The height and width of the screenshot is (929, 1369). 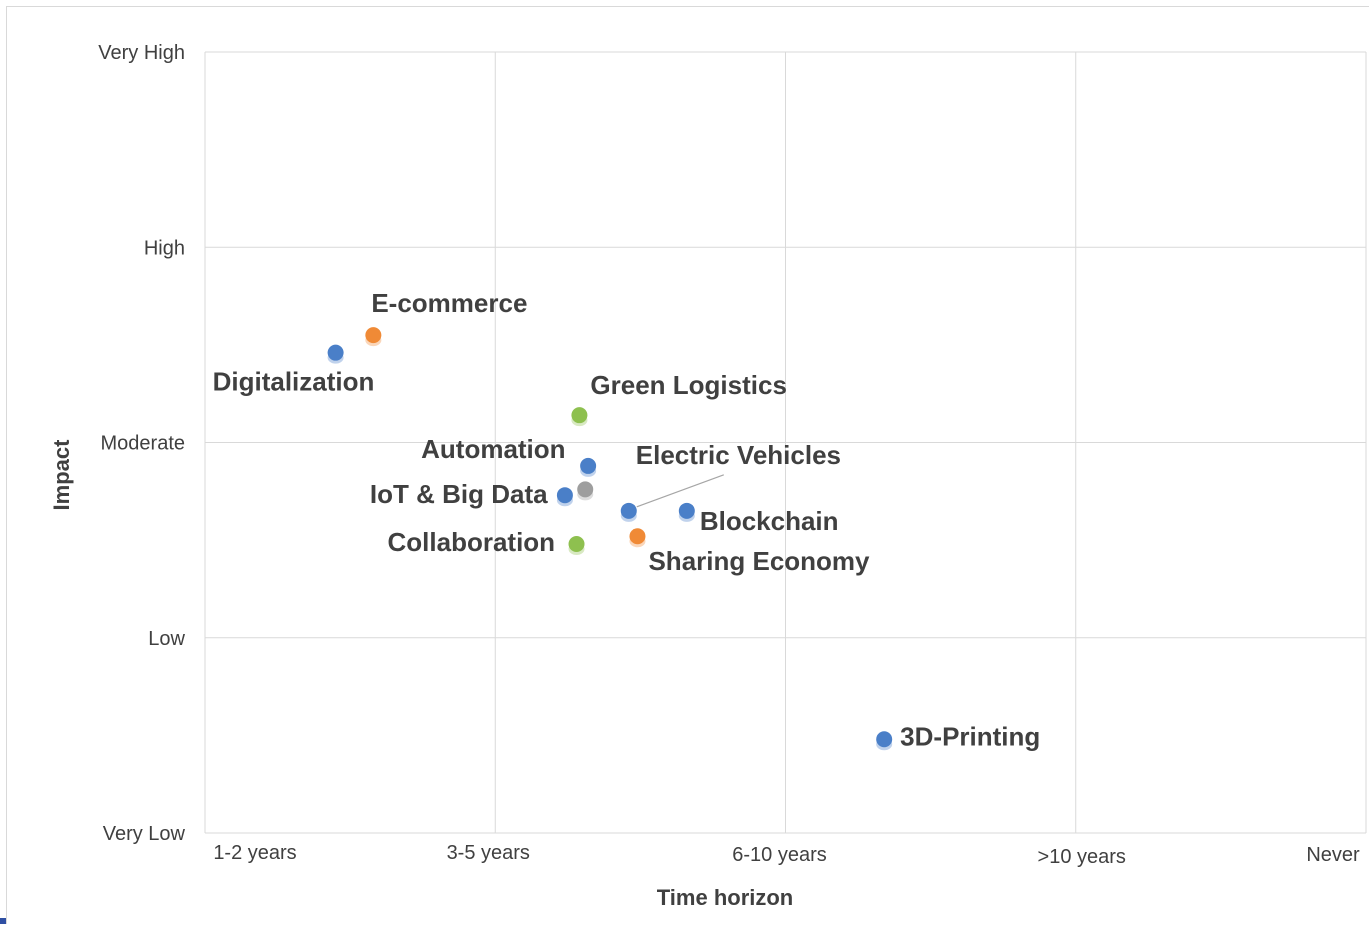 I want to click on y-tick-label: Very High, so click(x=141, y=53).